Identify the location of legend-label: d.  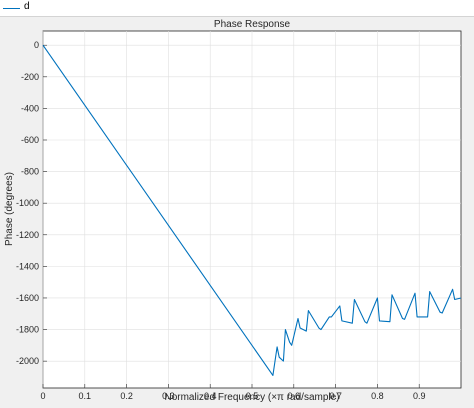
(27, 6).